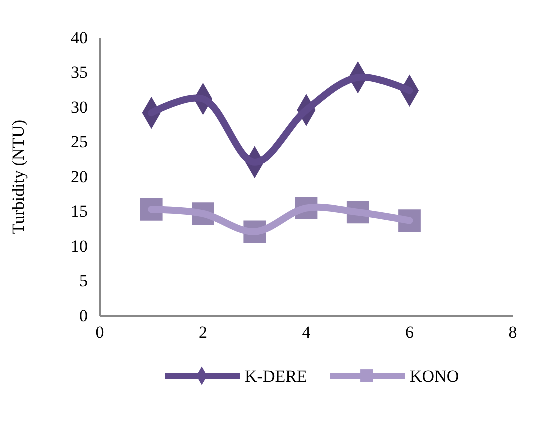  I want to click on y-tick-label: 5, so click(84, 281).